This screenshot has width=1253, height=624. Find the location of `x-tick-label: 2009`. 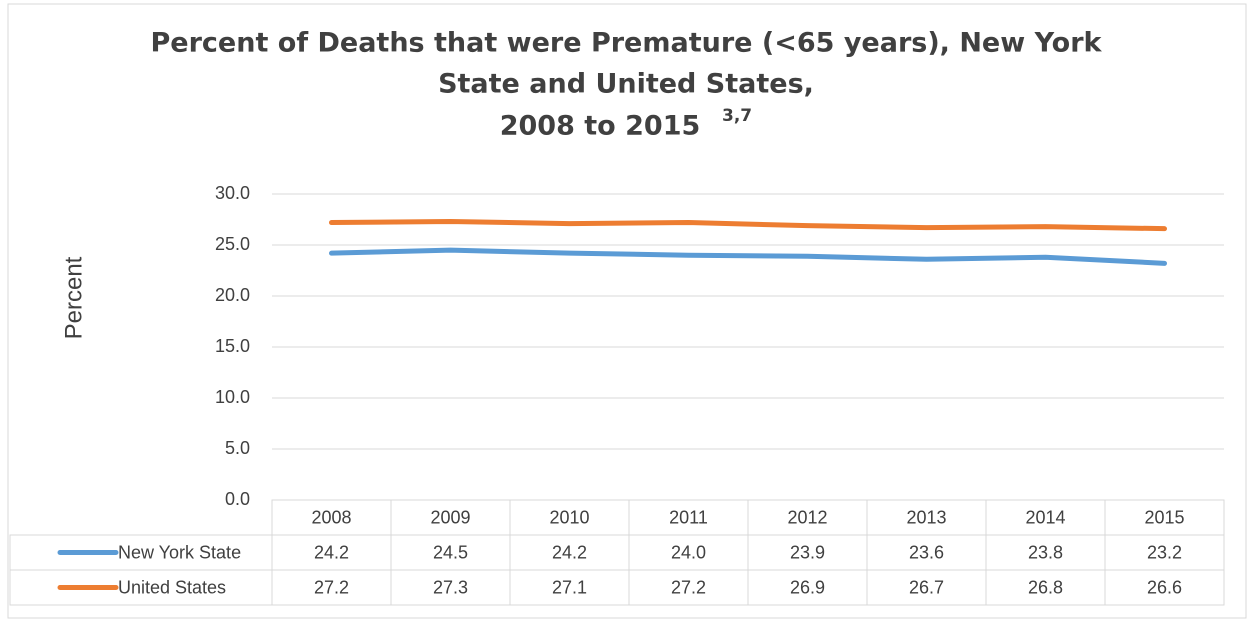

x-tick-label: 2009 is located at coordinates (450, 517).